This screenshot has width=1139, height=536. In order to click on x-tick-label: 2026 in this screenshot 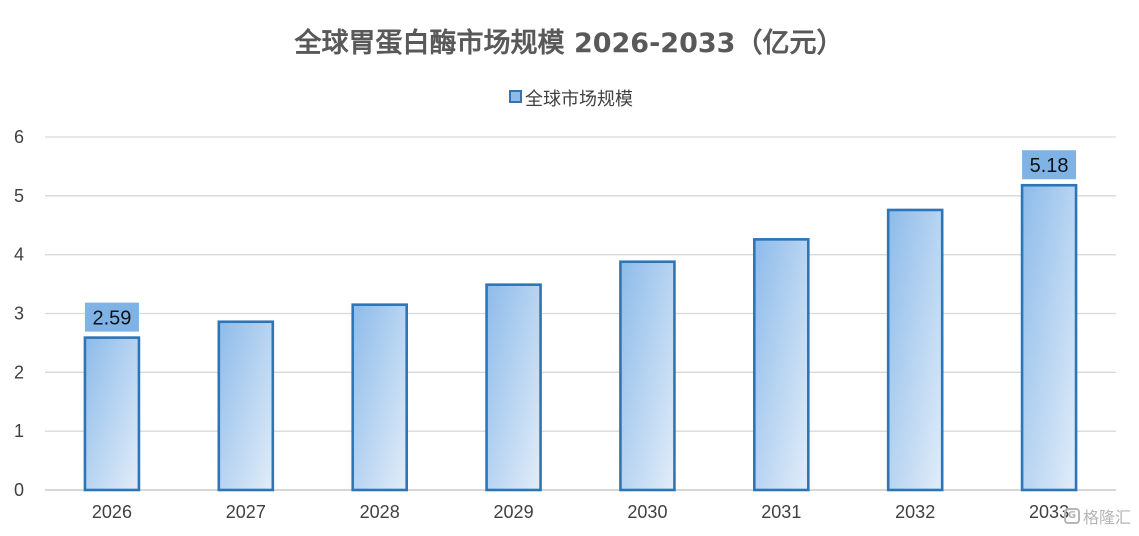, I will do `click(112, 512)`.